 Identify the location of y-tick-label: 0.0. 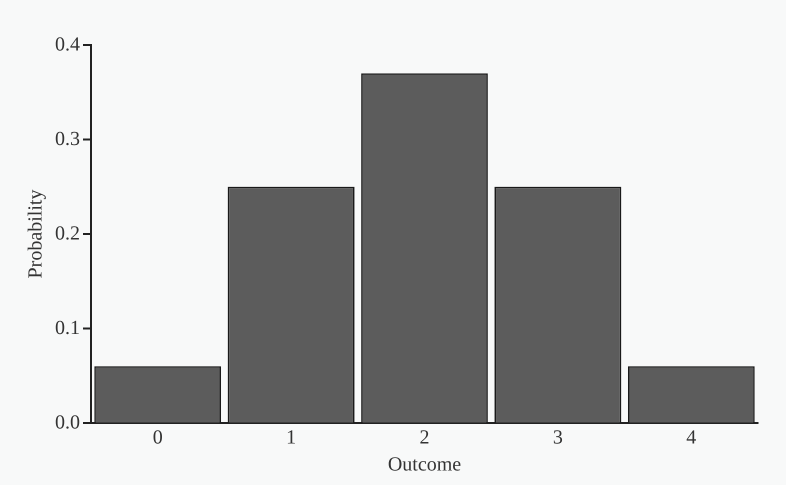
(67, 422).